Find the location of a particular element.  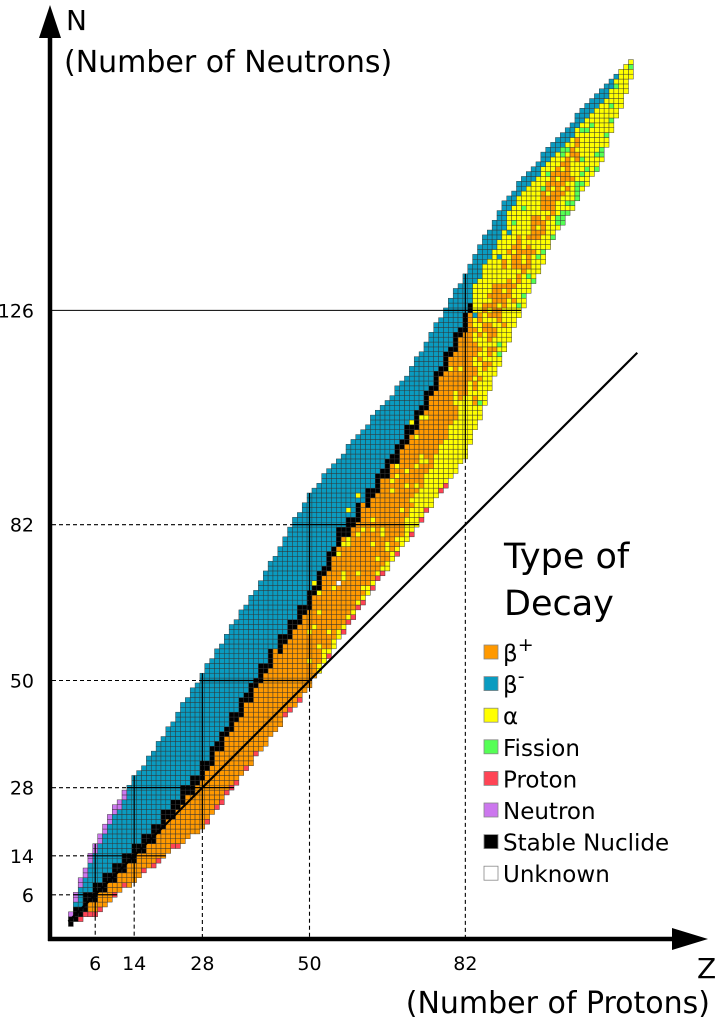

legend-item-neutron: Neutron is located at coordinates (539, 812).